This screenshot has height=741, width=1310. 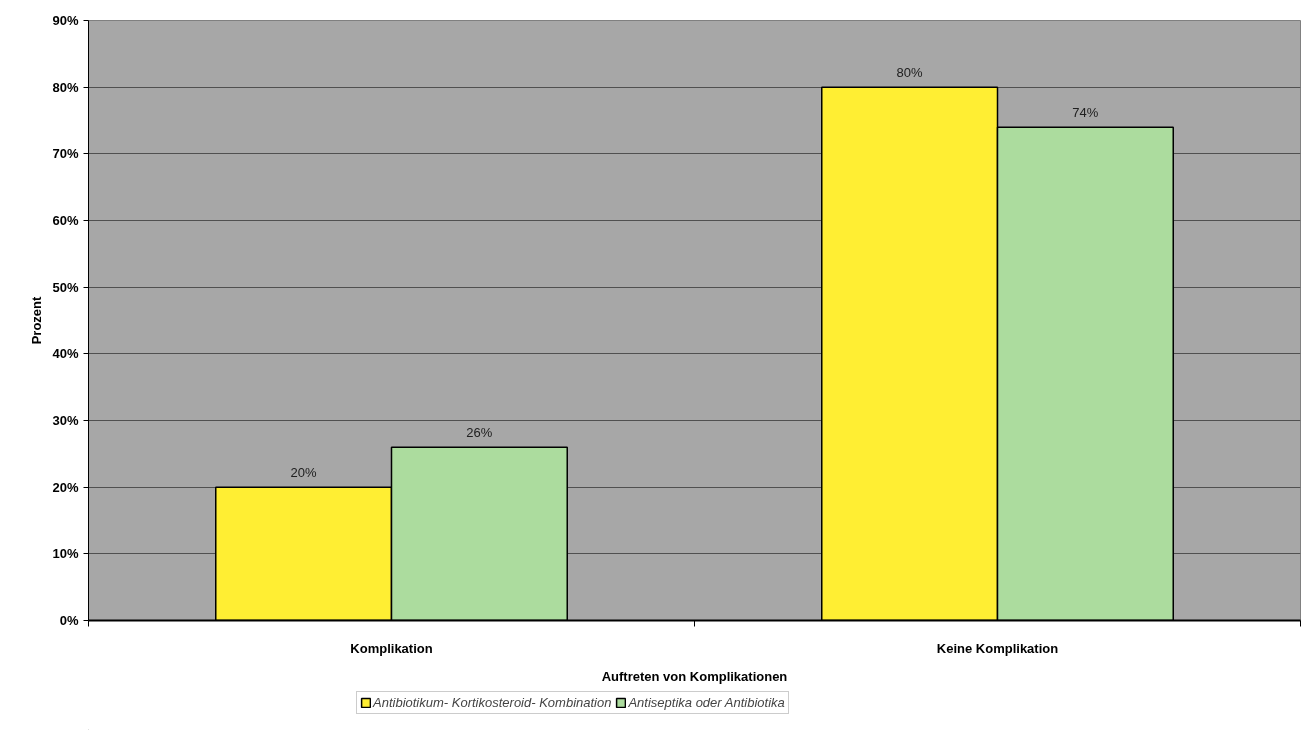 What do you see at coordinates (65, 87) in the screenshot?
I see `y-tick-label: 80%` at bounding box center [65, 87].